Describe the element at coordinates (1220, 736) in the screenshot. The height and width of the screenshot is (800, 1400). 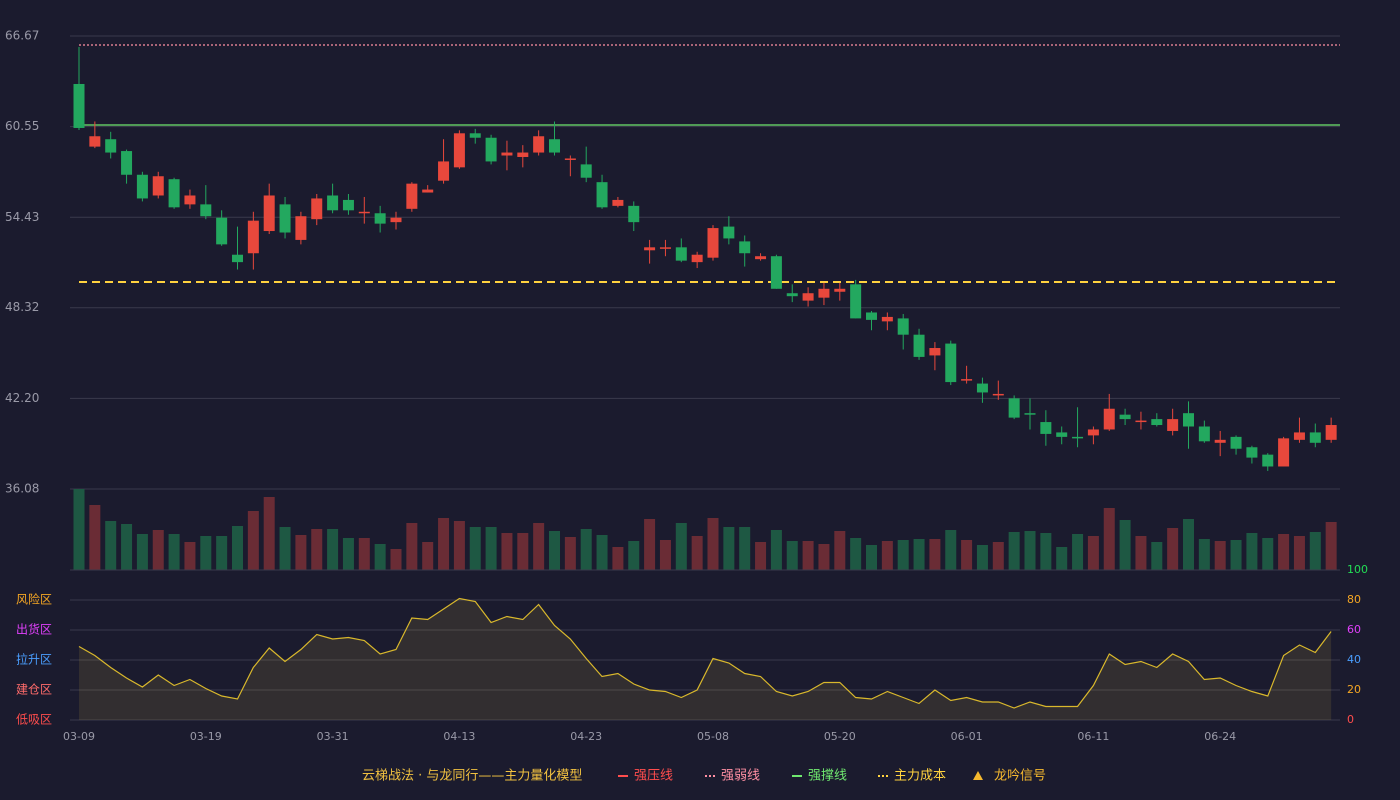
I see `x-tick-label: 06-24` at that location.